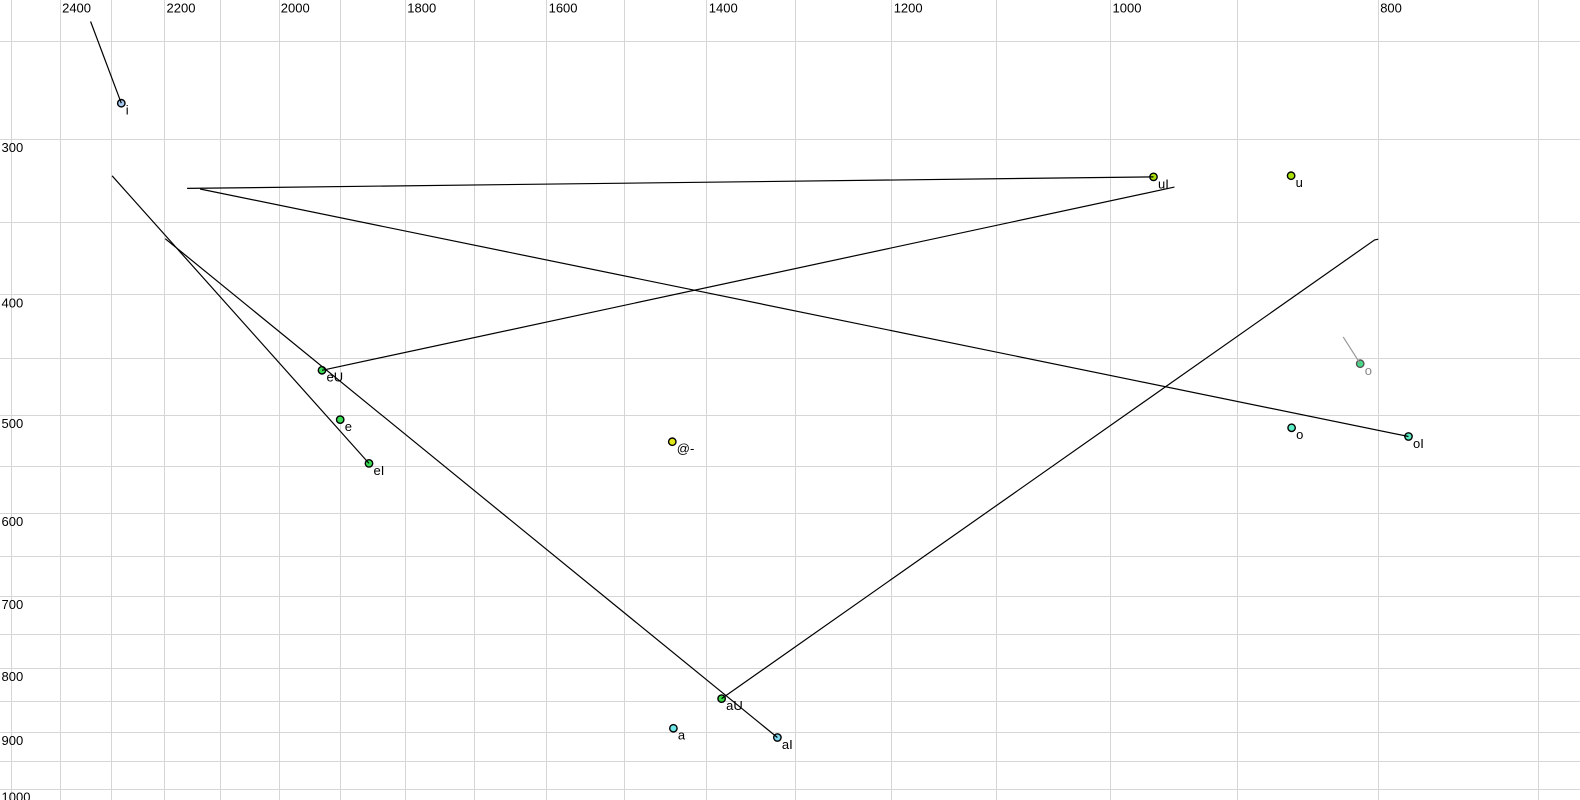 The width and height of the screenshot is (1580, 800). I want to click on svg-text: 600, so click(13, 521).